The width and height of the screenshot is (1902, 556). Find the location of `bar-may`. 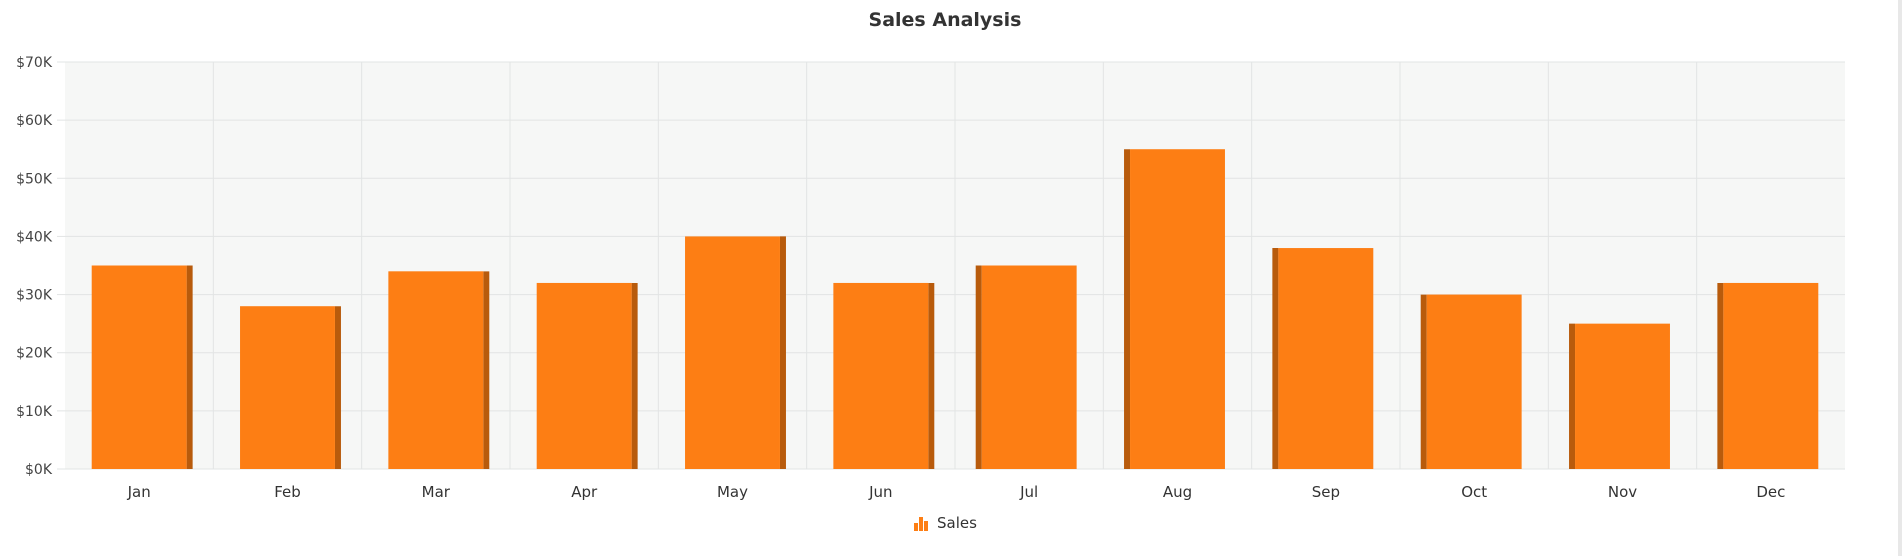

bar-may is located at coordinates (732, 352).